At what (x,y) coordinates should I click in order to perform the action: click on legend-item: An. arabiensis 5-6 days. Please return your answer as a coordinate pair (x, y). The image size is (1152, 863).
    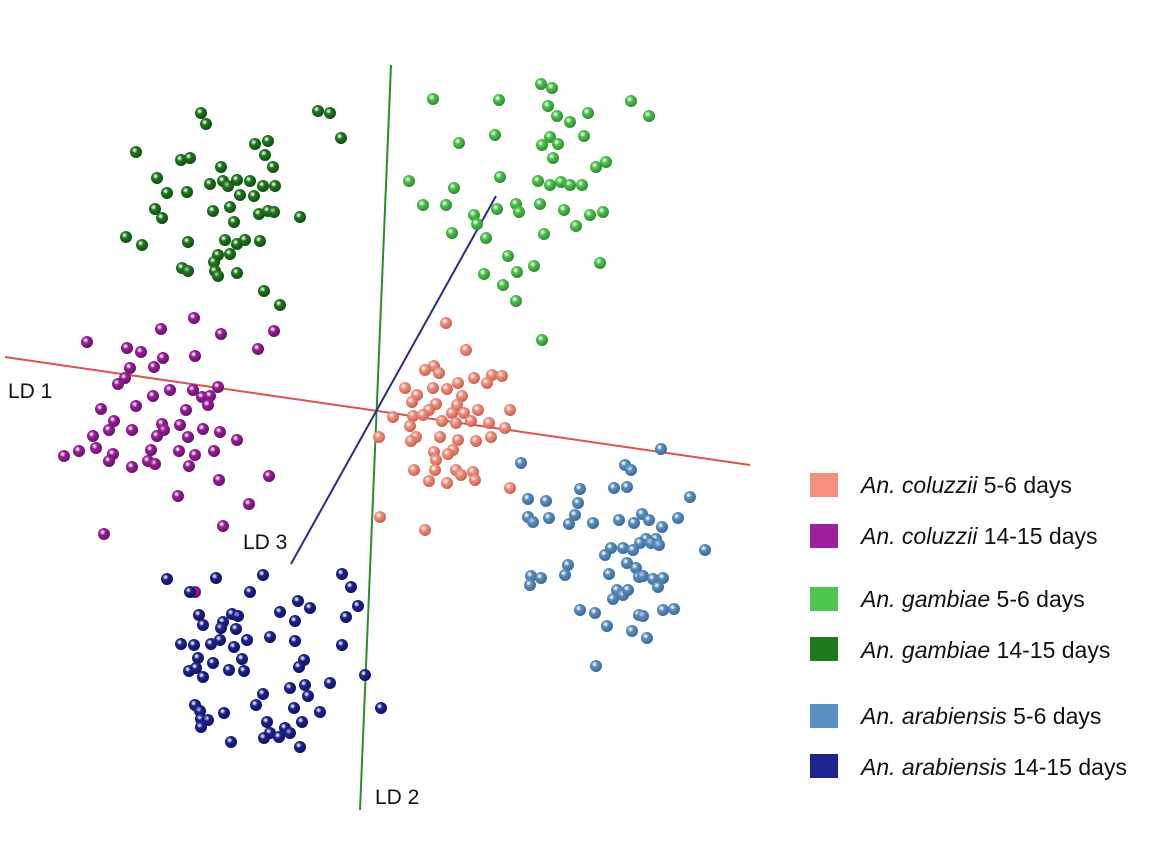
    Looking at the image, I should click on (955, 716).